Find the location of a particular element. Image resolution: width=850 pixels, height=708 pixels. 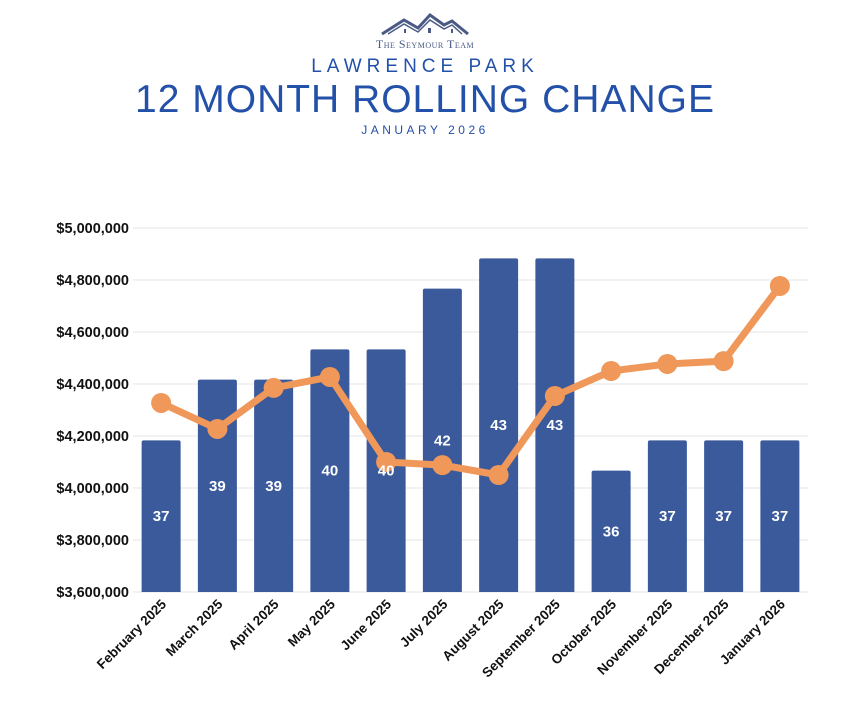

y-tick-label: $5,000,000 is located at coordinates (92, 229).